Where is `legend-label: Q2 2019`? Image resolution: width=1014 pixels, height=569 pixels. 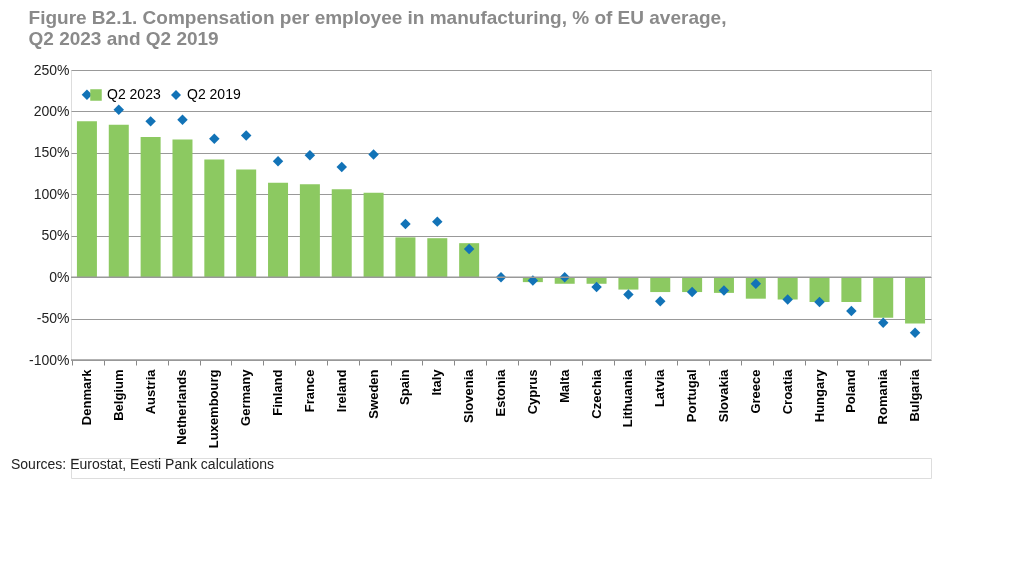 legend-label: Q2 2019 is located at coordinates (214, 94).